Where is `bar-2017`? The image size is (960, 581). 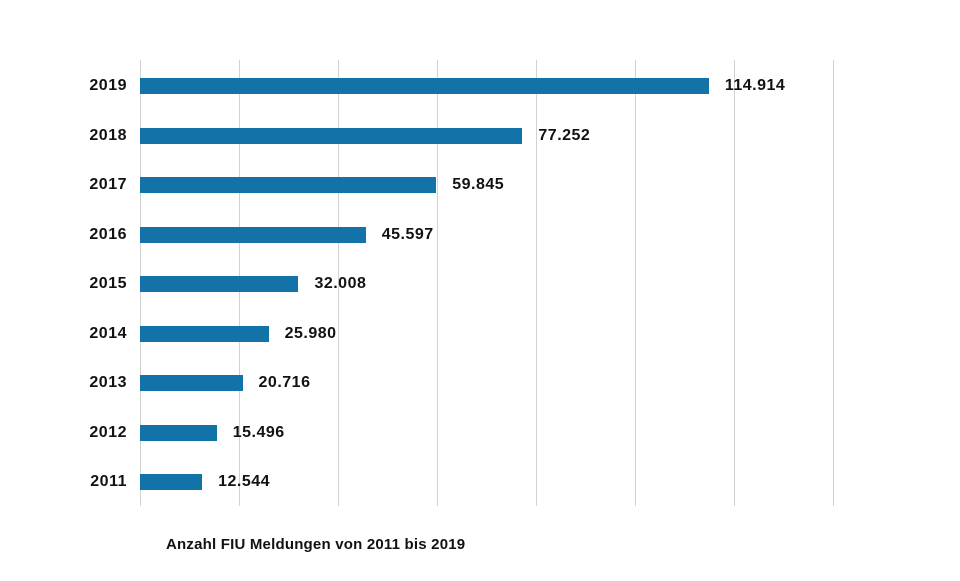 bar-2017 is located at coordinates (288, 185).